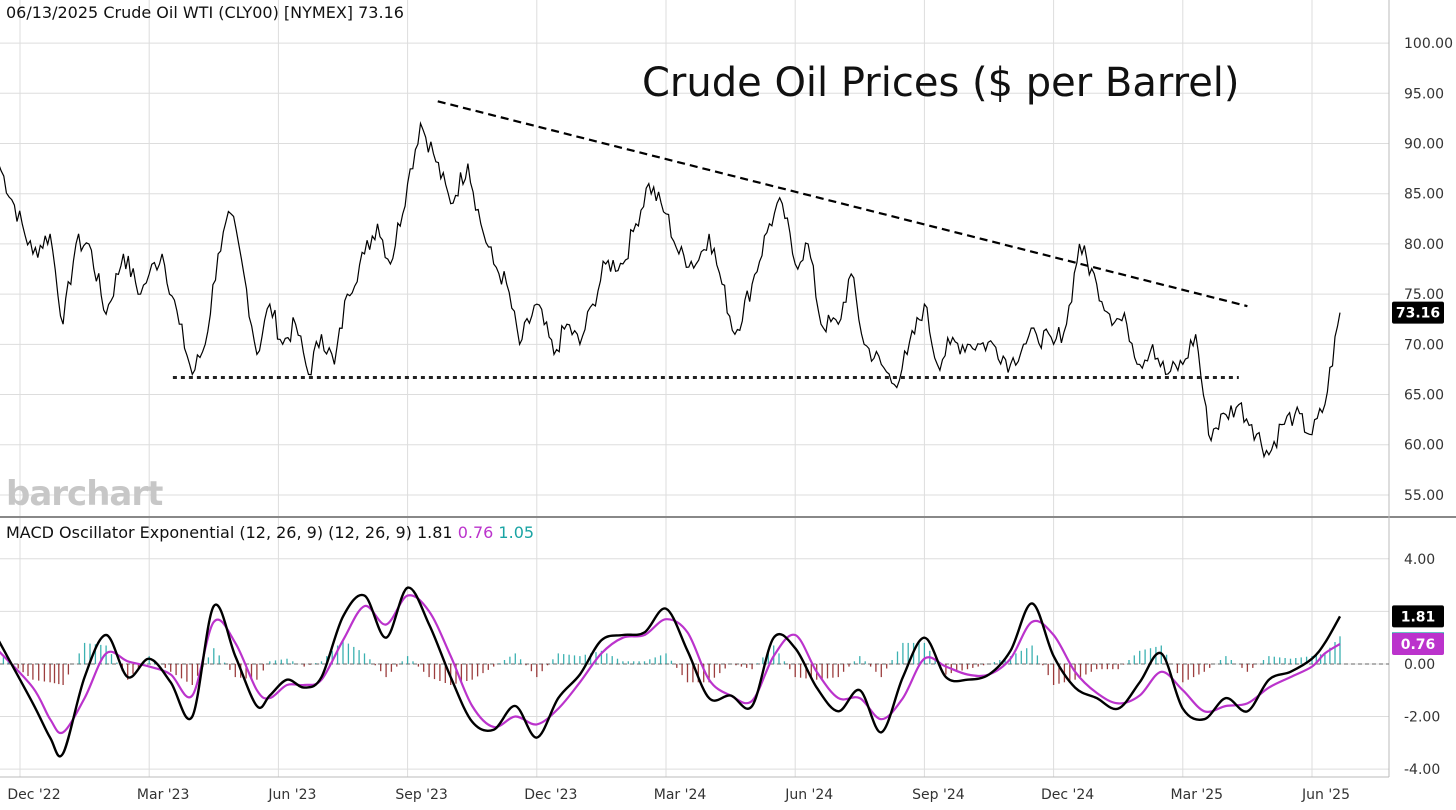 This screenshot has width=1456, height=810. Describe the element at coordinates (1197, 795) in the screenshot. I see `x-tick-label: Mar '25` at that location.